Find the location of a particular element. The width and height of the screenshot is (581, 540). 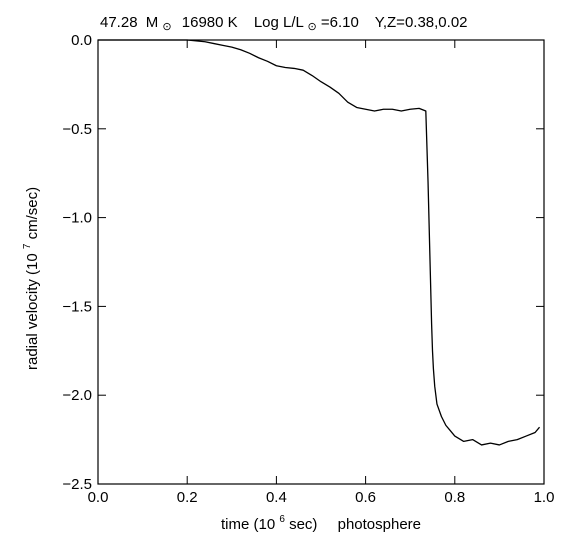

x-tick-label-3: 0.6 is located at coordinates (365, 497).